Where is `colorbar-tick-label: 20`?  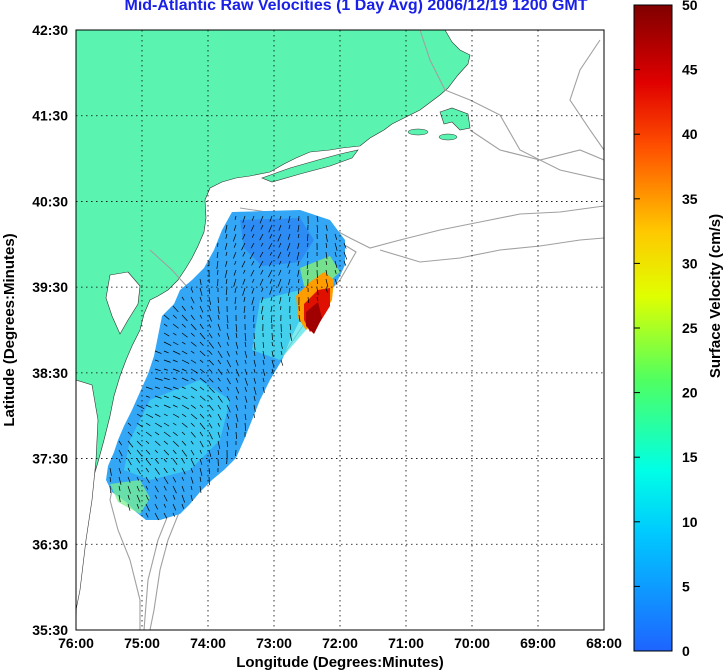 colorbar-tick-label: 20 is located at coordinates (690, 393).